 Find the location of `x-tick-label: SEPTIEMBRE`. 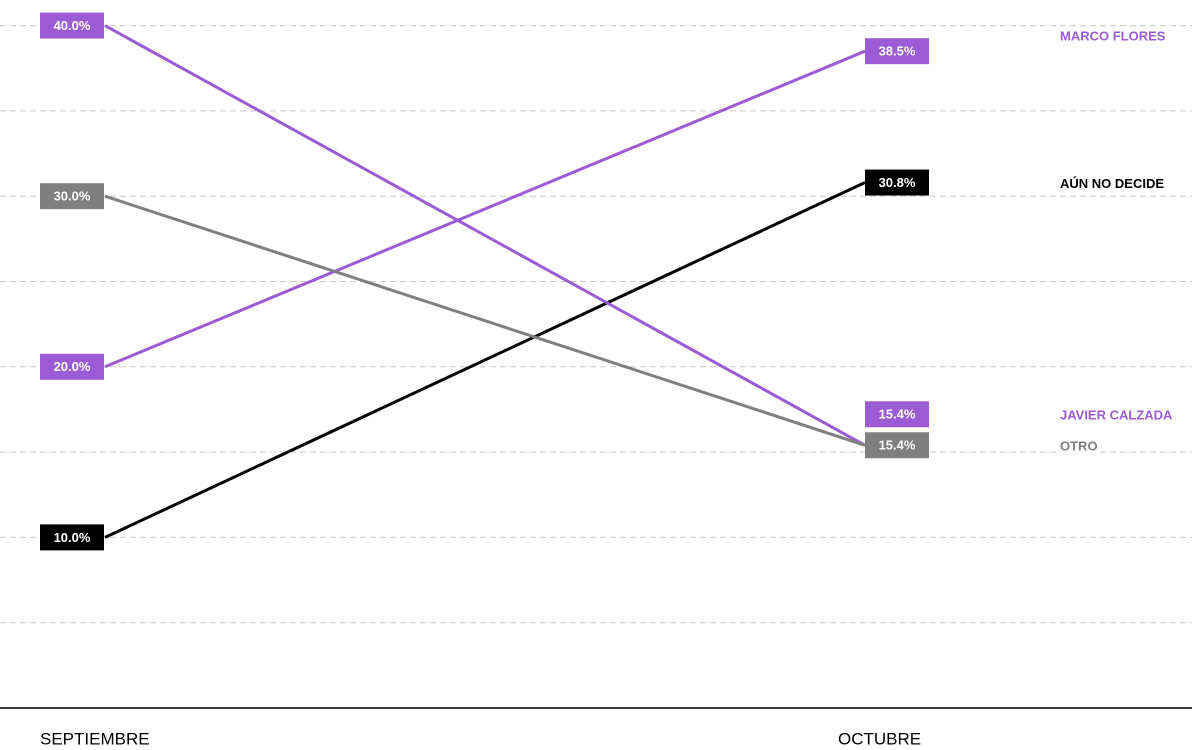

x-tick-label: SEPTIEMBRE is located at coordinates (95, 738).